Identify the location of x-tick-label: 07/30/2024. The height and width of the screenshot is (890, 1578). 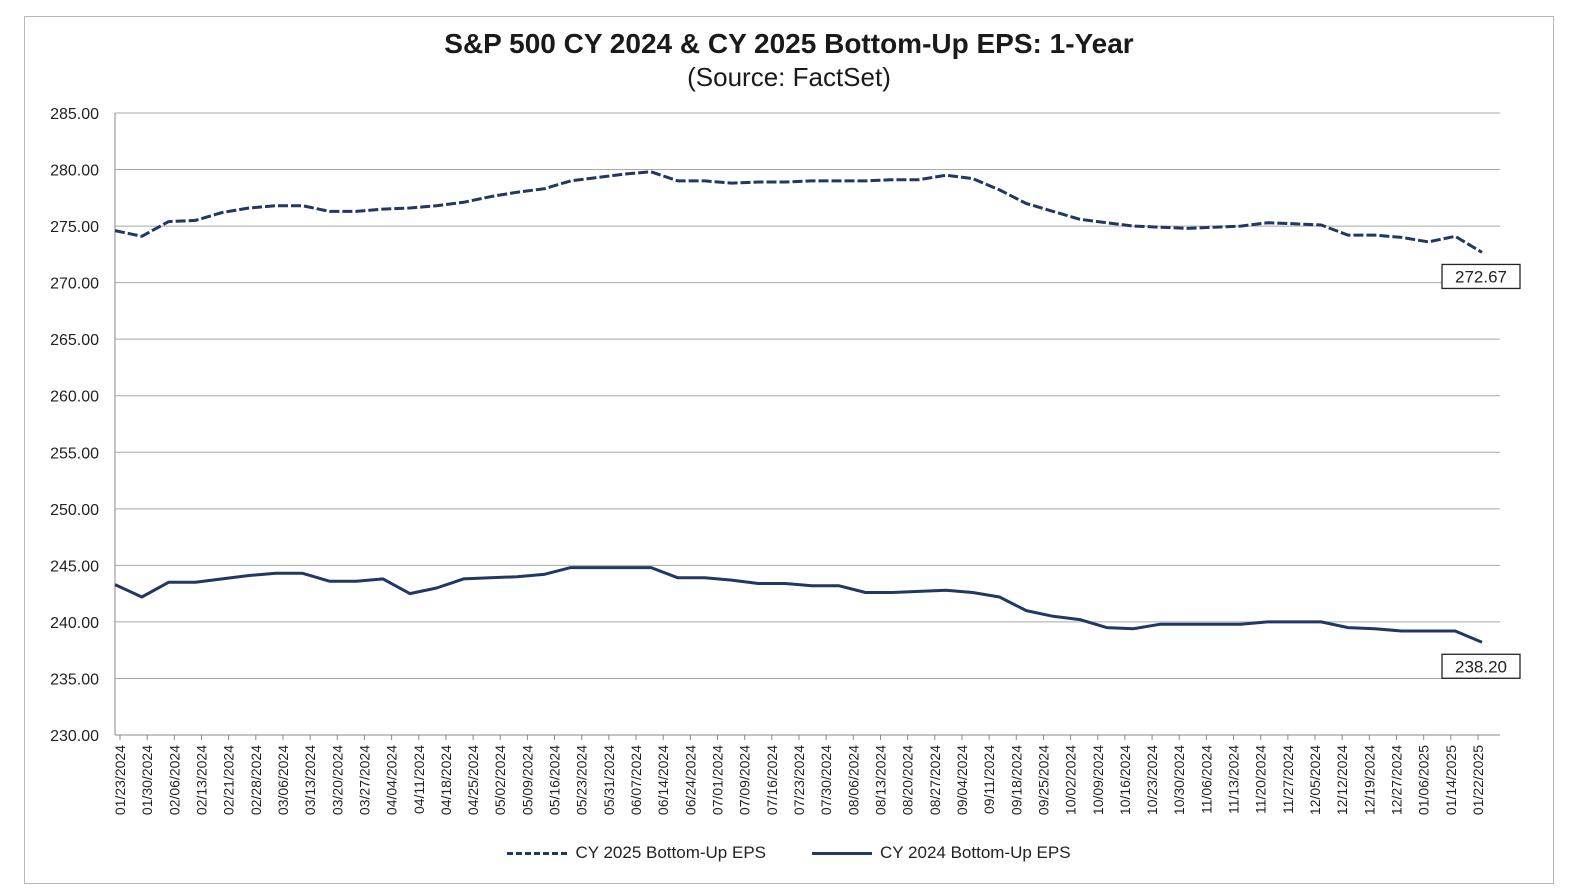
(826, 780).